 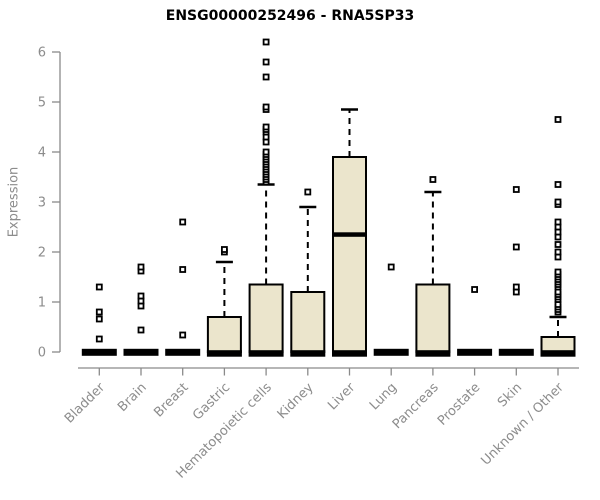 What do you see at coordinates (349, 234) in the screenshot?
I see `median-line` at bounding box center [349, 234].